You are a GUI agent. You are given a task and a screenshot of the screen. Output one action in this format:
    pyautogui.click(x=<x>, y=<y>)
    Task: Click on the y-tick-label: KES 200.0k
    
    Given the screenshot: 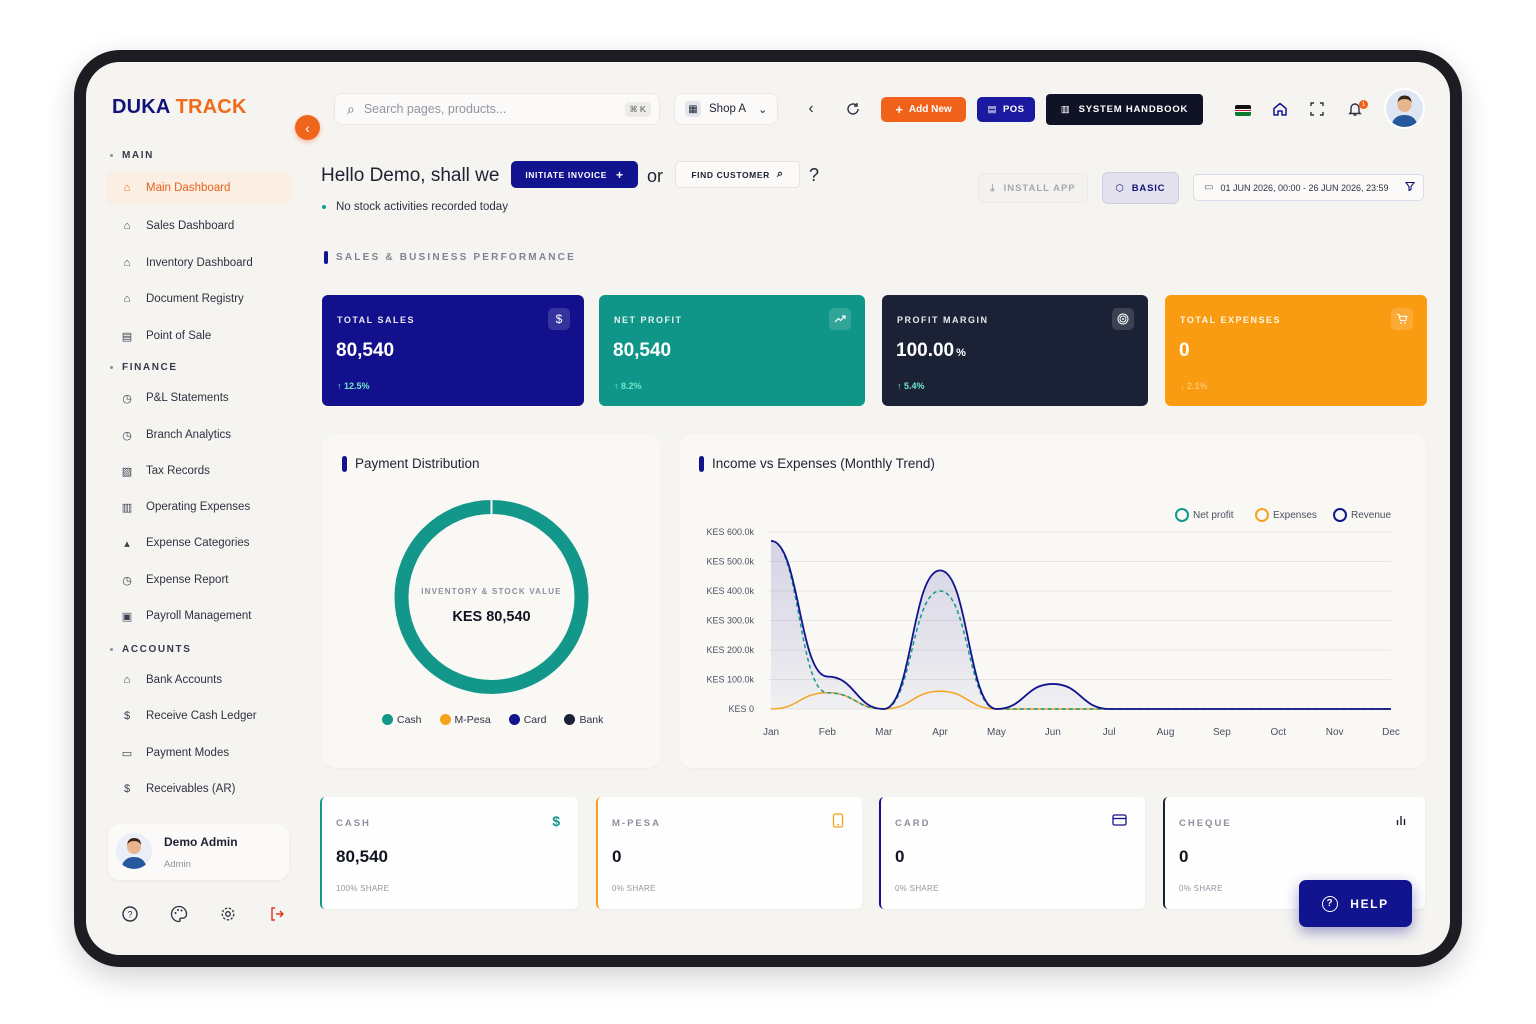 What is the action you would take?
    pyautogui.click(x=730, y=650)
    